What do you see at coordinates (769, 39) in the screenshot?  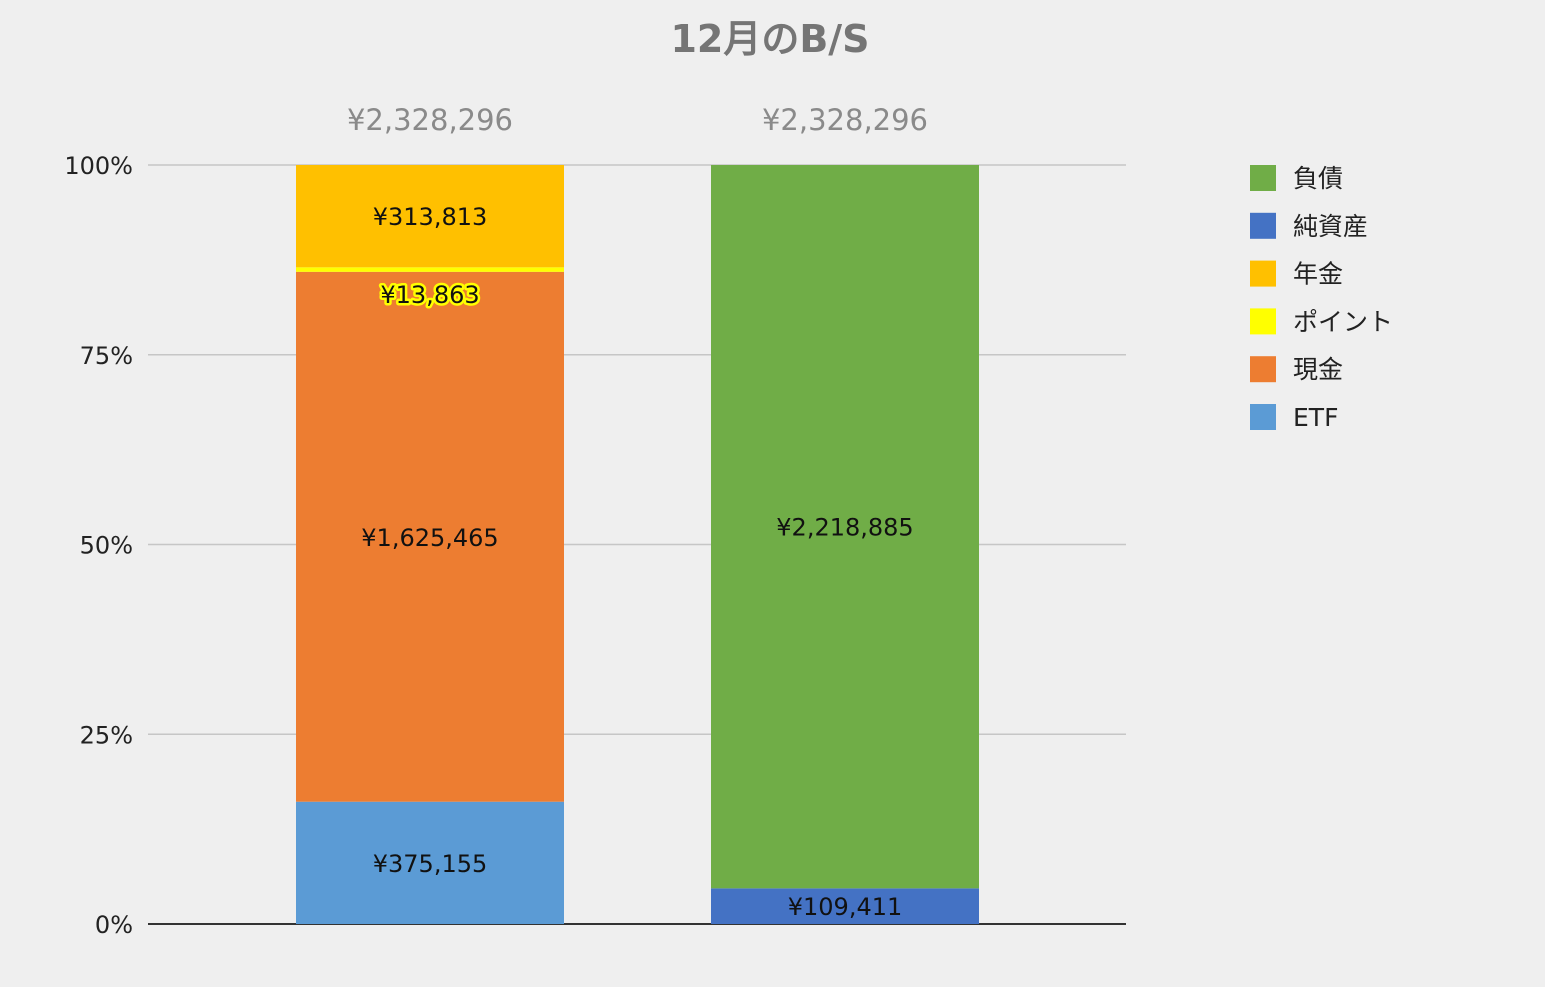 I see `chart-title: 12月のB/S` at bounding box center [769, 39].